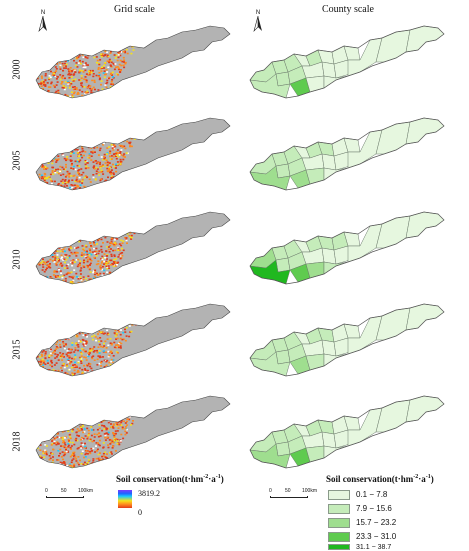  What do you see at coordinates (357, 494) in the screenshot?
I see `county-legend-item: 0.1 − 7.8` at bounding box center [357, 494].